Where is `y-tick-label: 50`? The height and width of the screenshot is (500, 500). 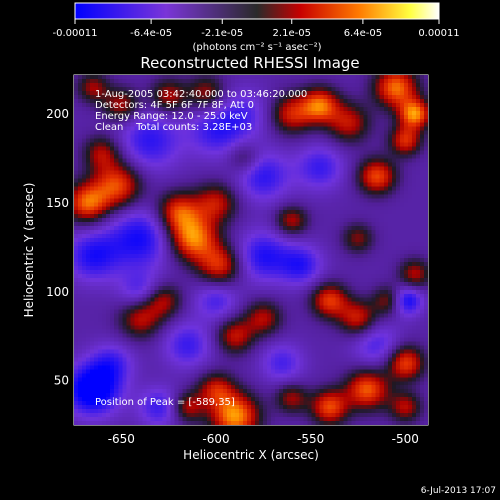
y-tick-label: 50 is located at coordinates (61, 381).